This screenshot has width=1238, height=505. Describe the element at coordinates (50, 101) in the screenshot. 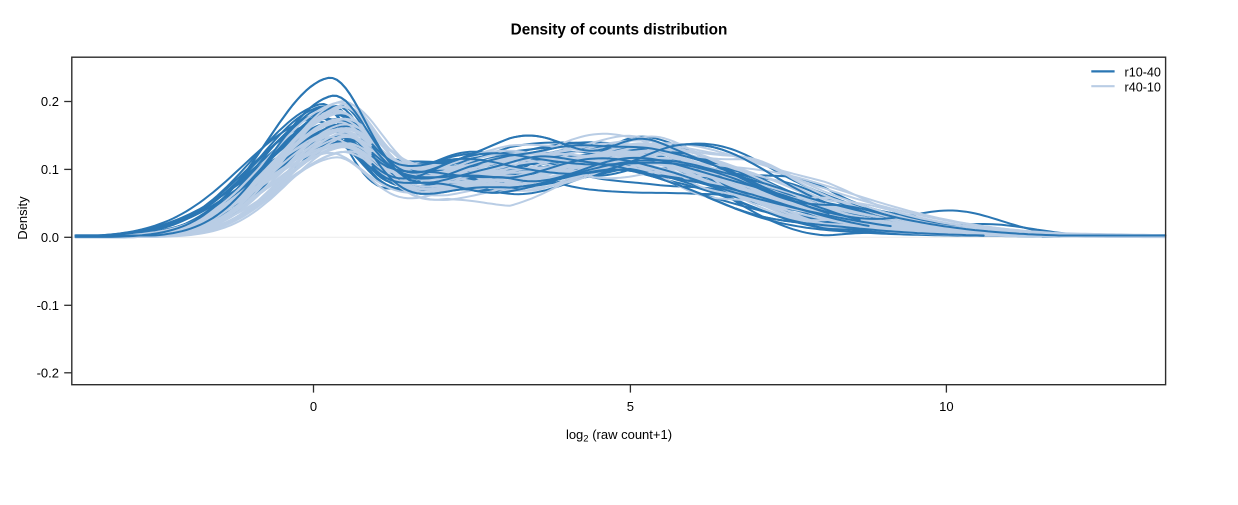

I see `svg-text: 0.2` at that location.